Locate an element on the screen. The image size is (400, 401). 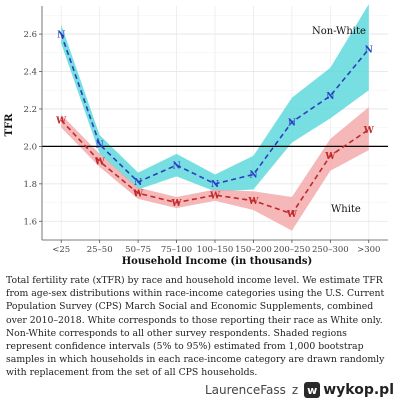
x-axis-title: Household Income (in thousands) is located at coordinates (217, 261).